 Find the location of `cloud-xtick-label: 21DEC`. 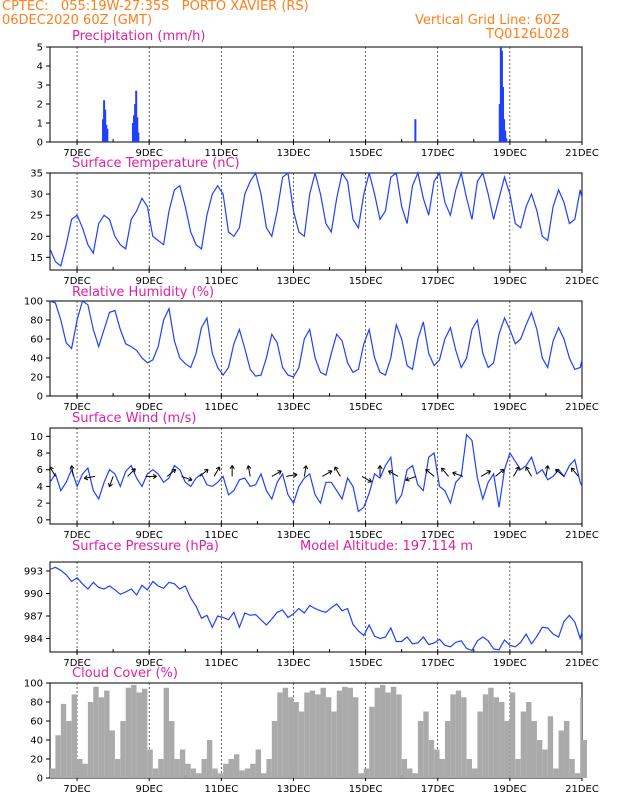

cloud-xtick-label: 21DEC is located at coordinates (582, 789).